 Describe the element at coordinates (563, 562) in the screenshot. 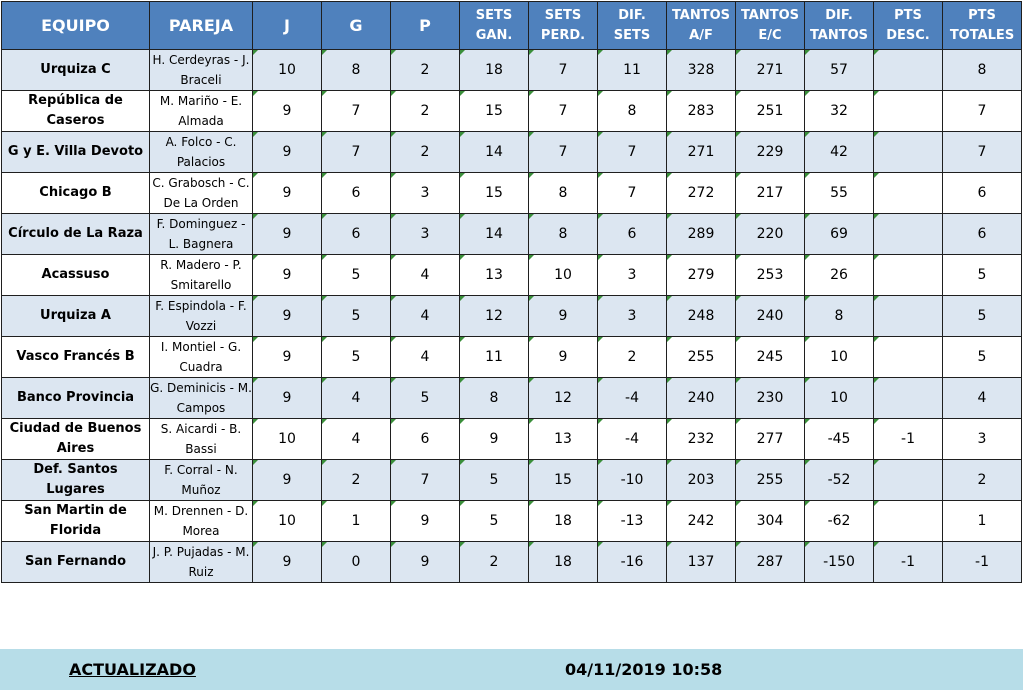

I see `cell-sets-perd: 18` at that location.